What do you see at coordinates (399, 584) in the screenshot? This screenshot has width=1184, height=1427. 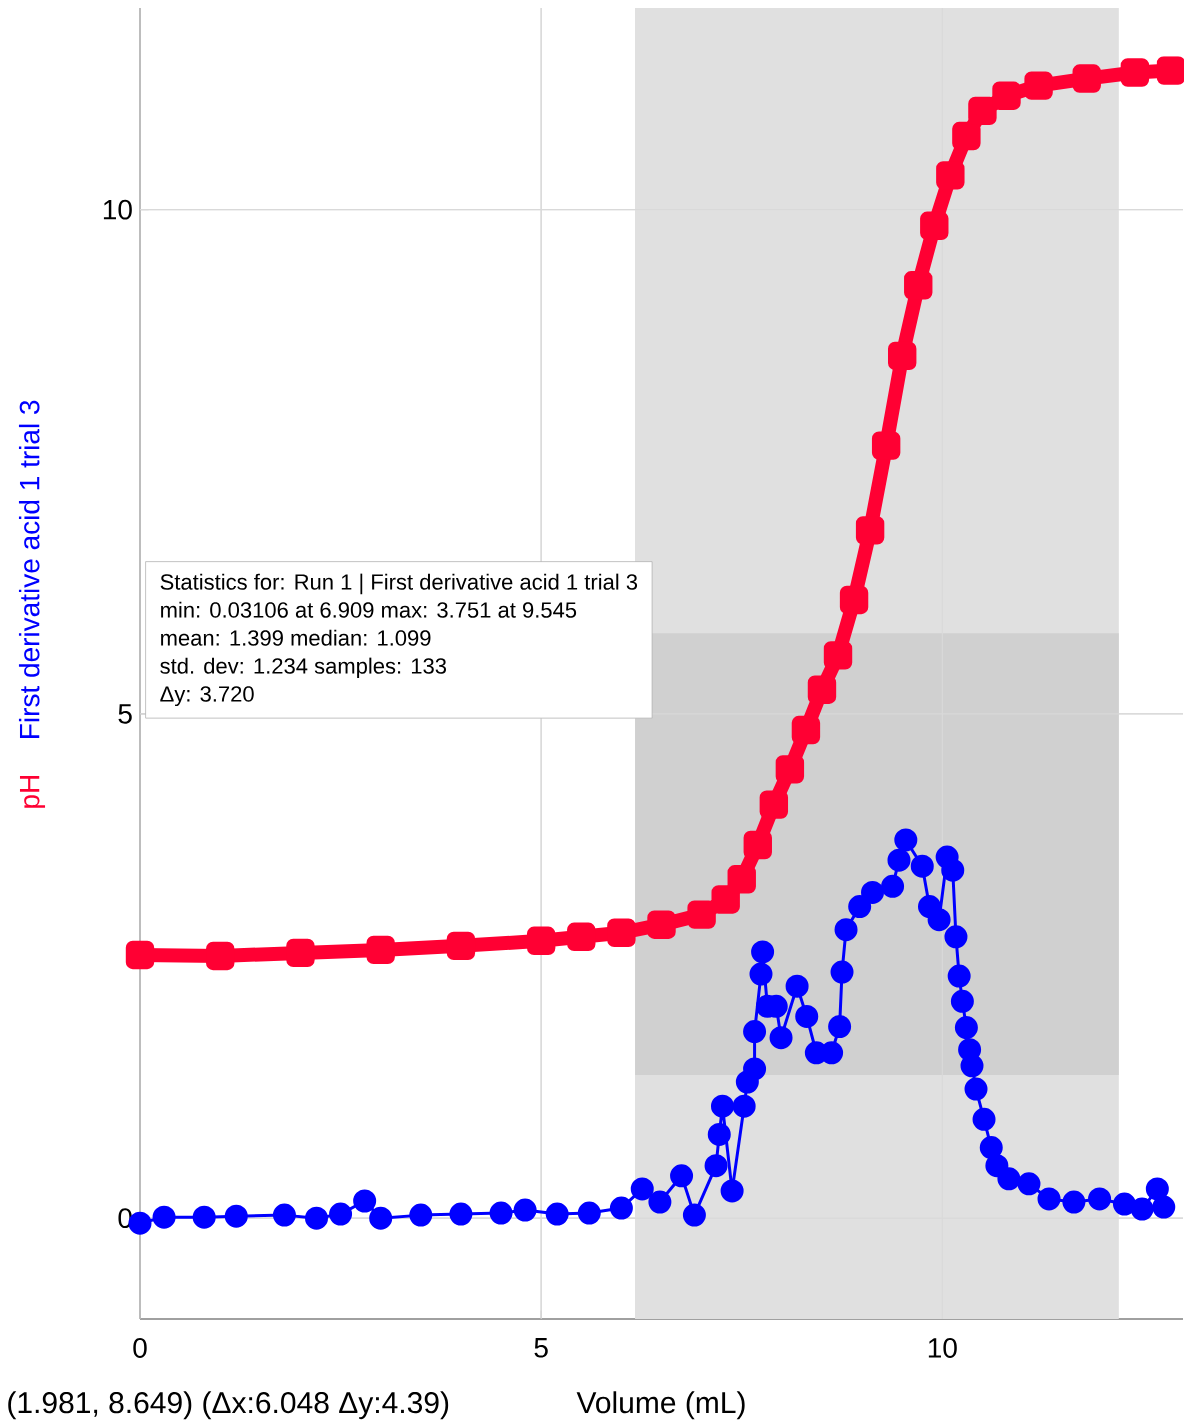 I see `annotation: Statistics for: Run 1 | First derivative acid 1 trial 3` at bounding box center [399, 584].